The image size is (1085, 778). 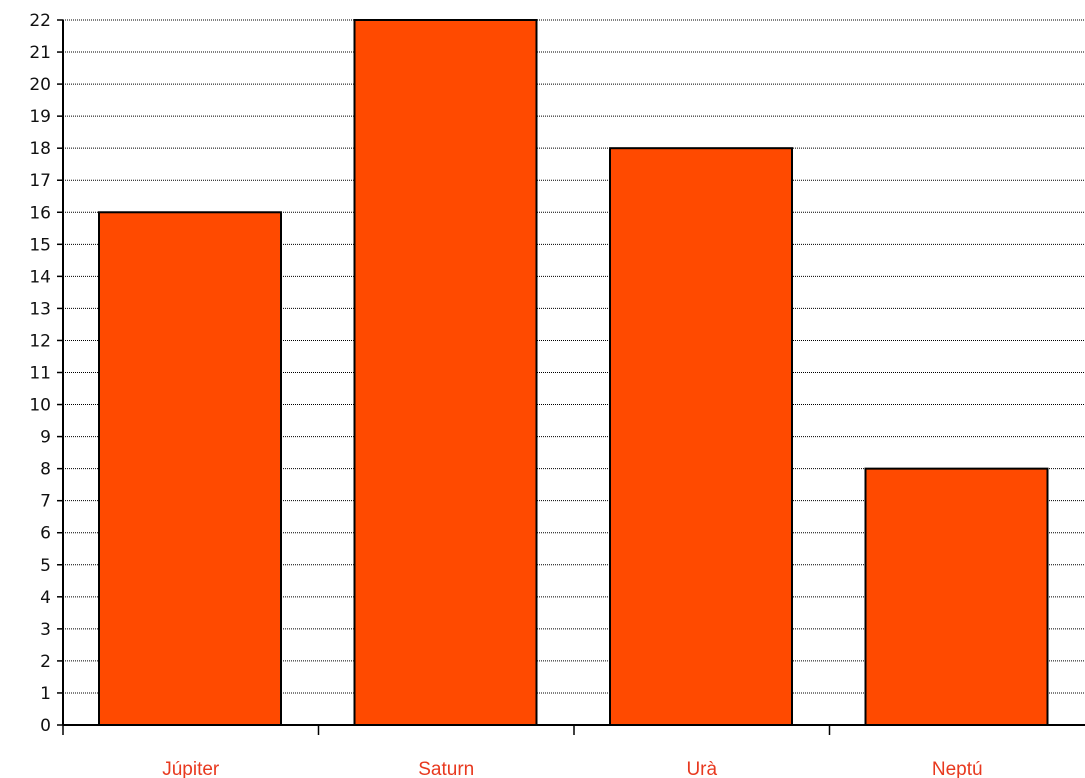 What do you see at coordinates (40, 149) in the screenshot?
I see `y-tick-label: 18` at bounding box center [40, 149].